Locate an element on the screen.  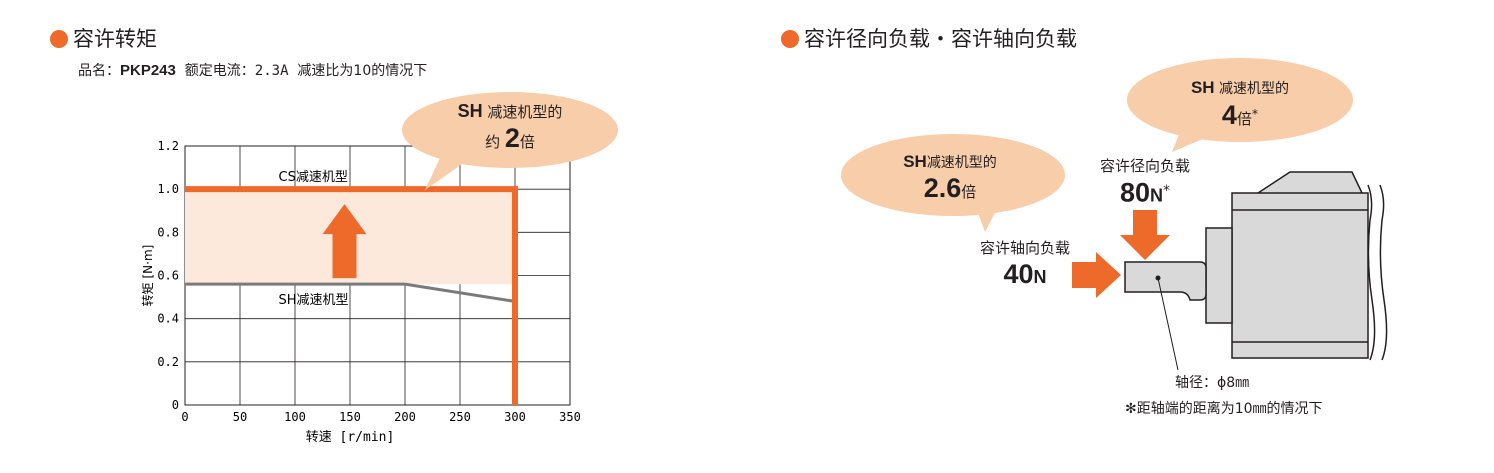
axial-load-number: 40 is located at coordinates (1018, 274).